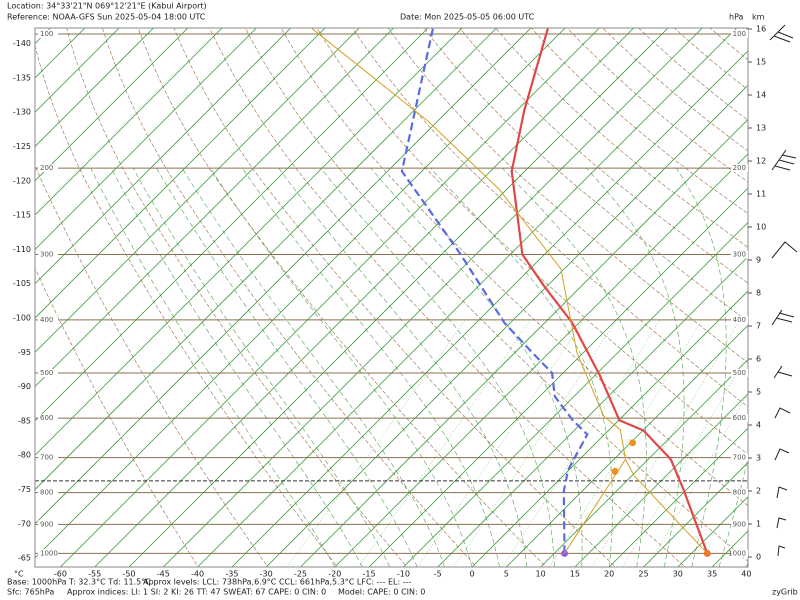 The height and width of the screenshot is (600, 800). I want to click on left-tick-label: -95, so click(24, 352).